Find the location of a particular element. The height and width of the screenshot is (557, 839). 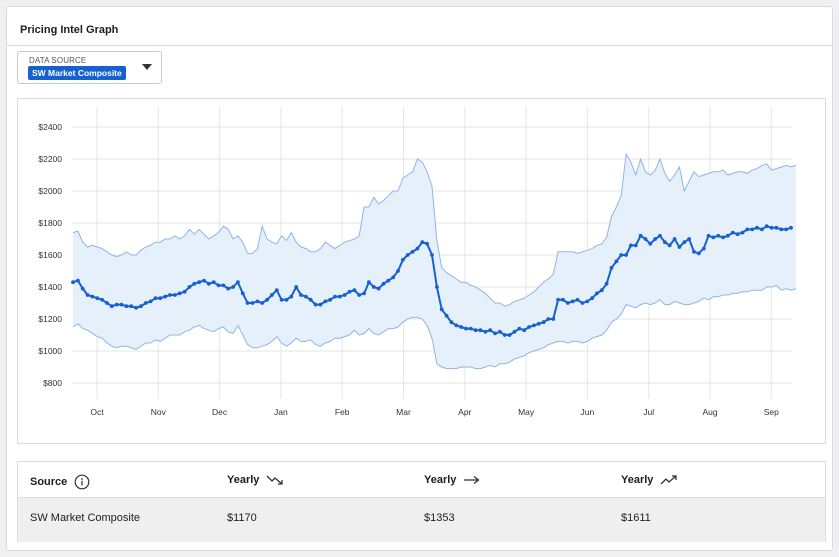

x-tick-label: Jul is located at coordinates (648, 412).